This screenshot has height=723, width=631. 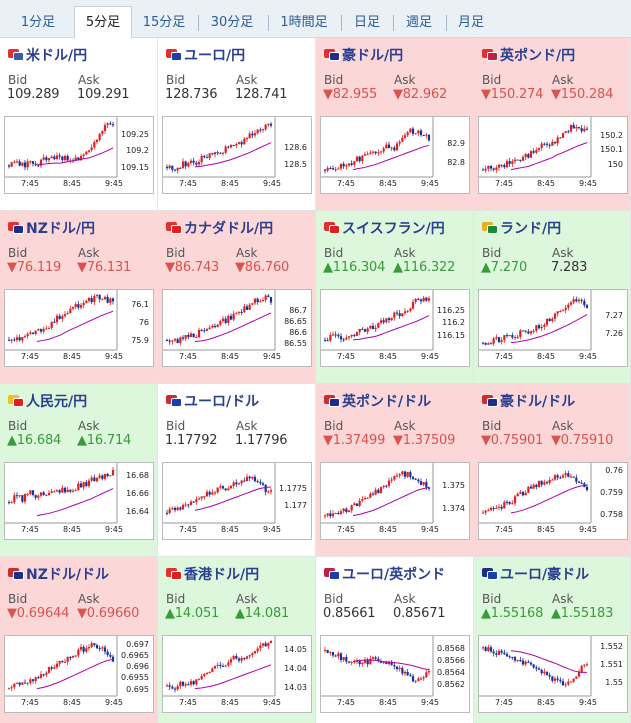 I want to click on price-chart: 1.375 1.374 7:45 8:45 9:45, so click(x=395, y=501).